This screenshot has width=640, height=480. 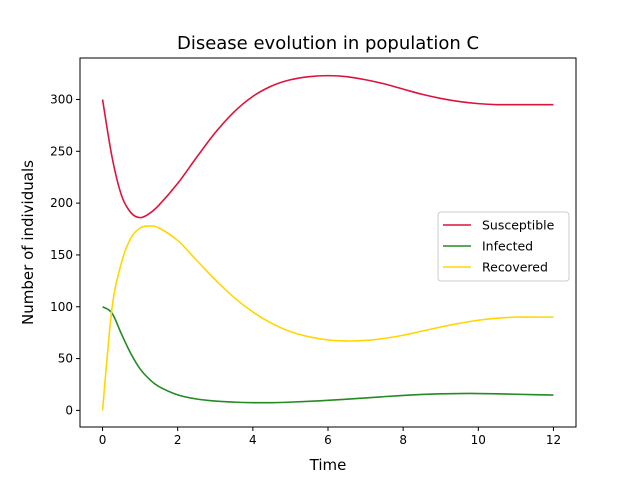 What do you see at coordinates (253, 440) in the screenshot?
I see `x-tick-label: 4` at bounding box center [253, 440].